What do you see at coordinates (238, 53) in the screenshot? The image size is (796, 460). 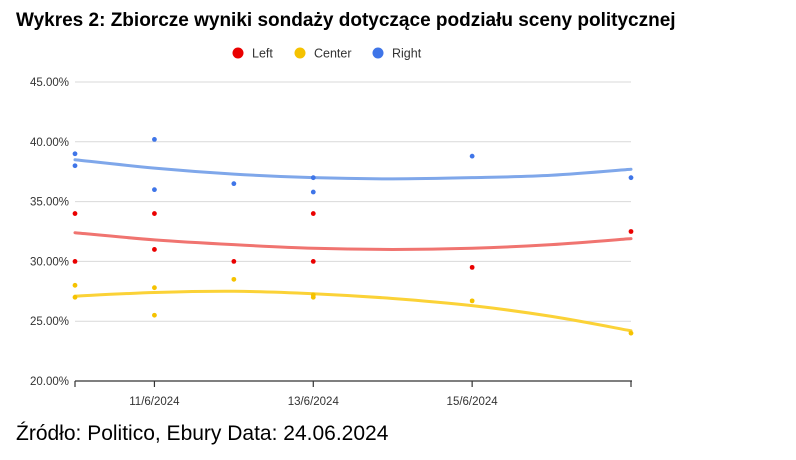 I see `legend-marker-left` at bounding box center [238, 53].